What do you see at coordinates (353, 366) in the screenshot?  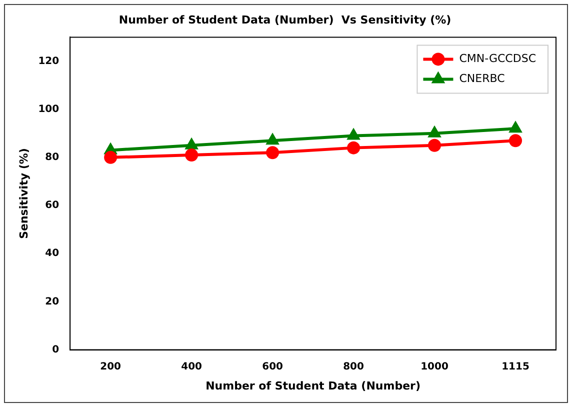 I see `x-tick-label: 800` at bounding box center [353, 366].